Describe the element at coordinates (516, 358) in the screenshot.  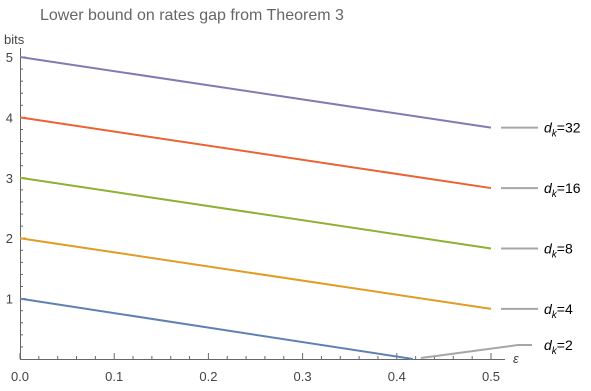
I see `x-axis-label: ε` at that location.